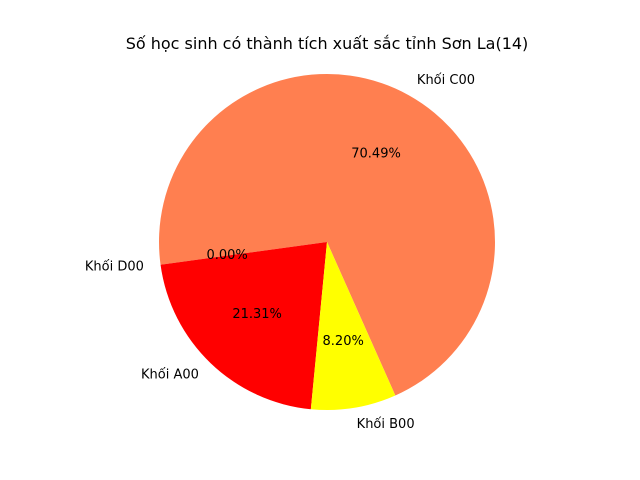  I want to click on slice-label-kh-i-d00: Khối D00, so click(114, 266).